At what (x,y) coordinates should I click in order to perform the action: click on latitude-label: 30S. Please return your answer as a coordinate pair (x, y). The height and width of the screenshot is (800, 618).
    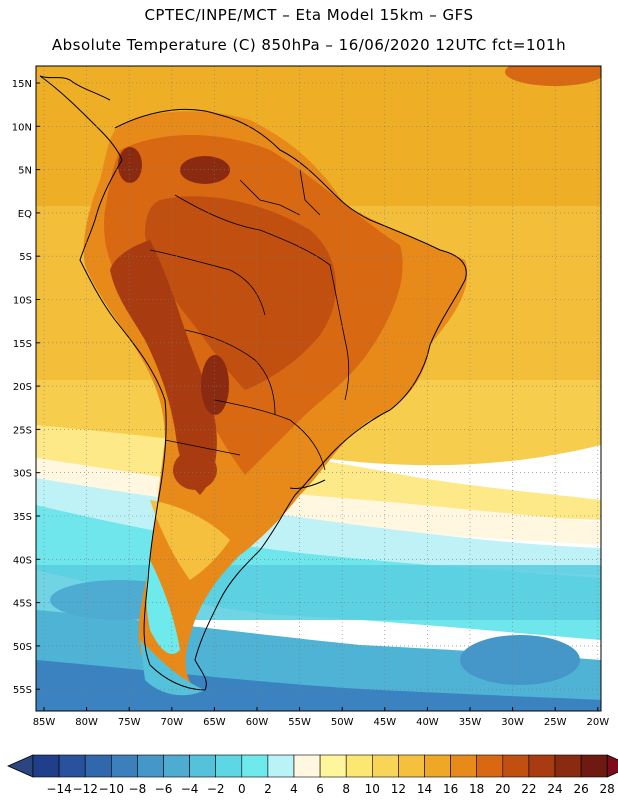
    Looking at the image, I should click on (22, 474).